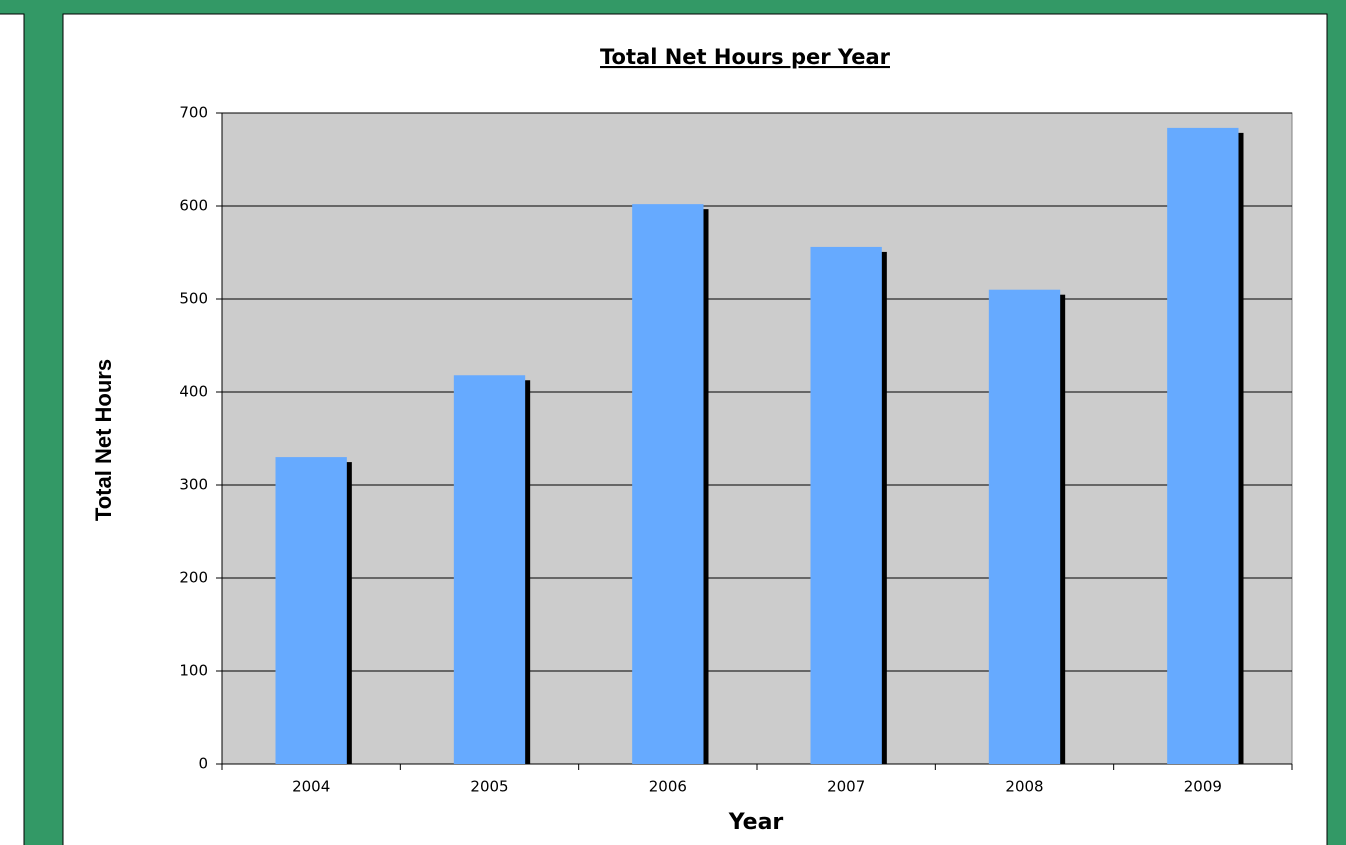  Describe the element at coordinates (203, 764) in the screenshot. I see `y-tick-label: 0` at that location.